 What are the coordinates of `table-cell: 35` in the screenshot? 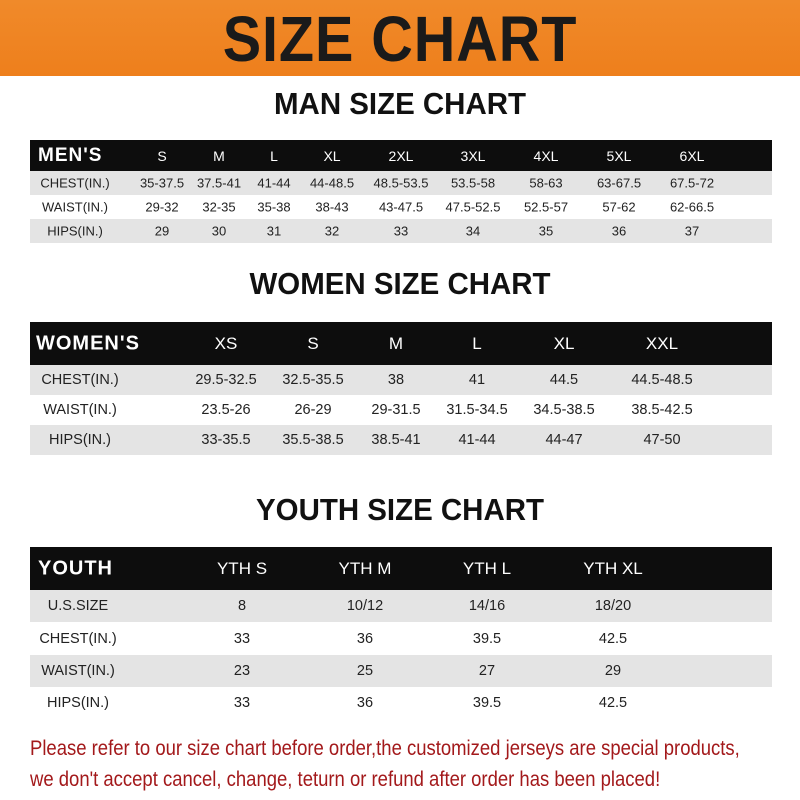 It's located at (546, 231).